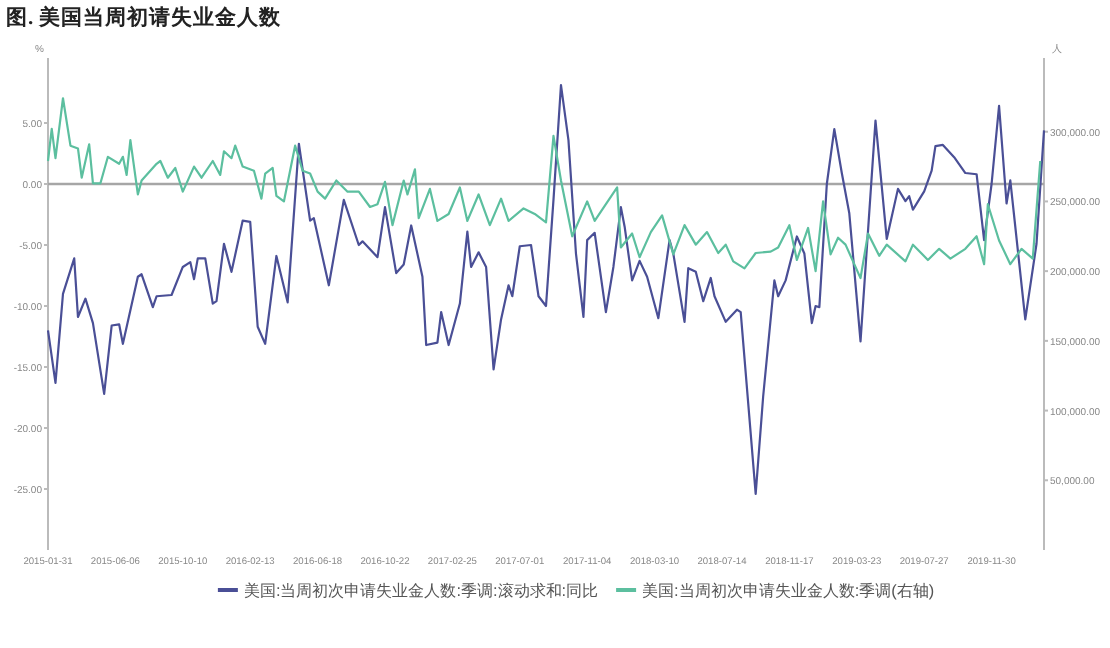 This screenshot has height=648, width=1110. Describe the element at coordinates (421, 591) in the screenshot. I see `legend-label: 美国:当周初次申请失业金人数:季调:滚动求和:同比` at that location.